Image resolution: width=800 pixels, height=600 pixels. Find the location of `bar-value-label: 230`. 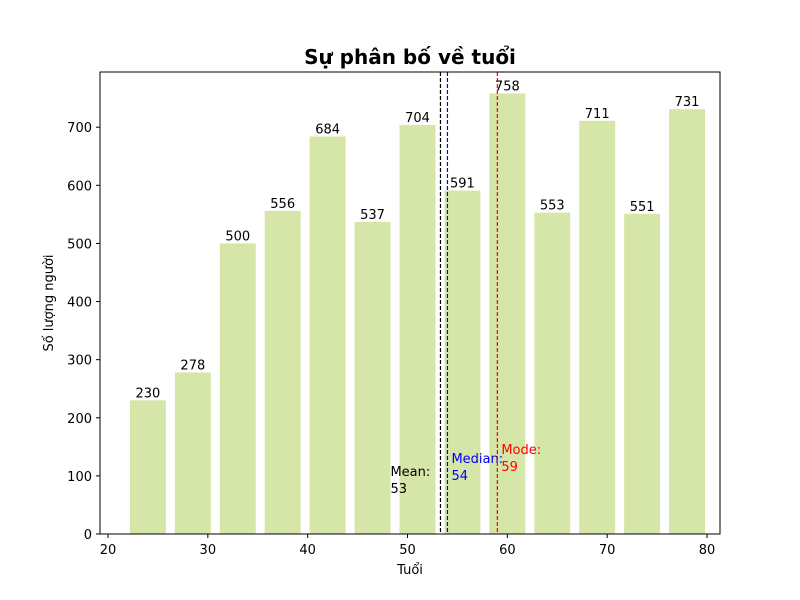

bar-value-label: 230 is located at coordinates (148, 393).